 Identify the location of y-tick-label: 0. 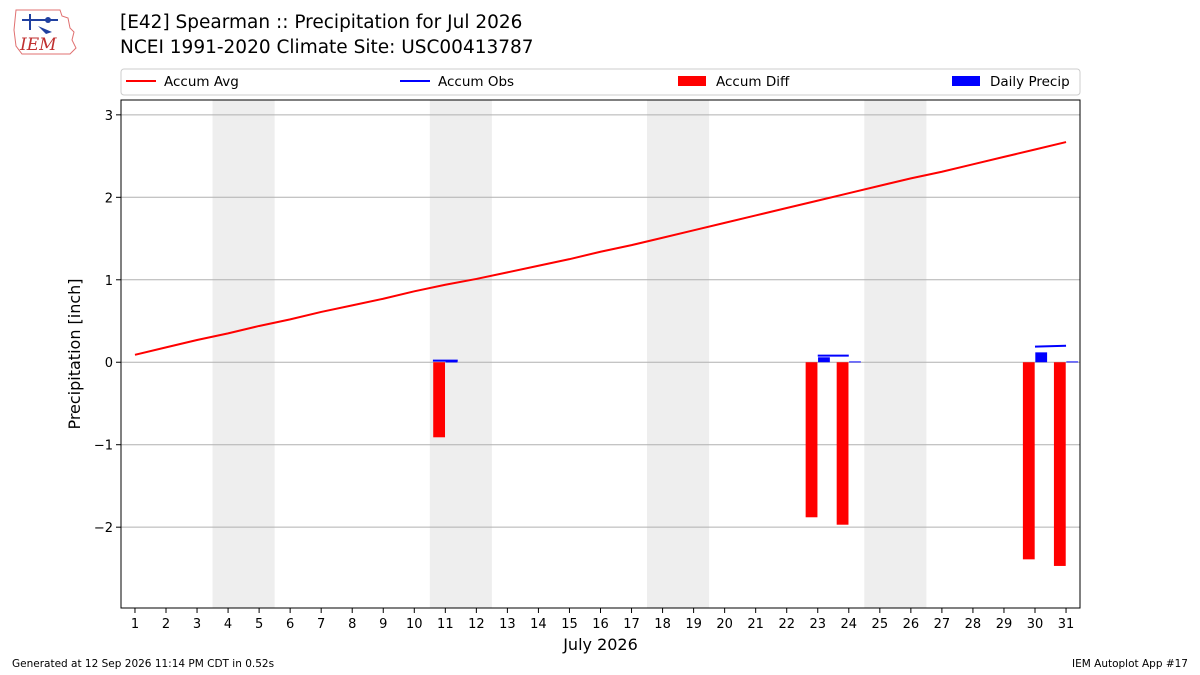
(109, 363).